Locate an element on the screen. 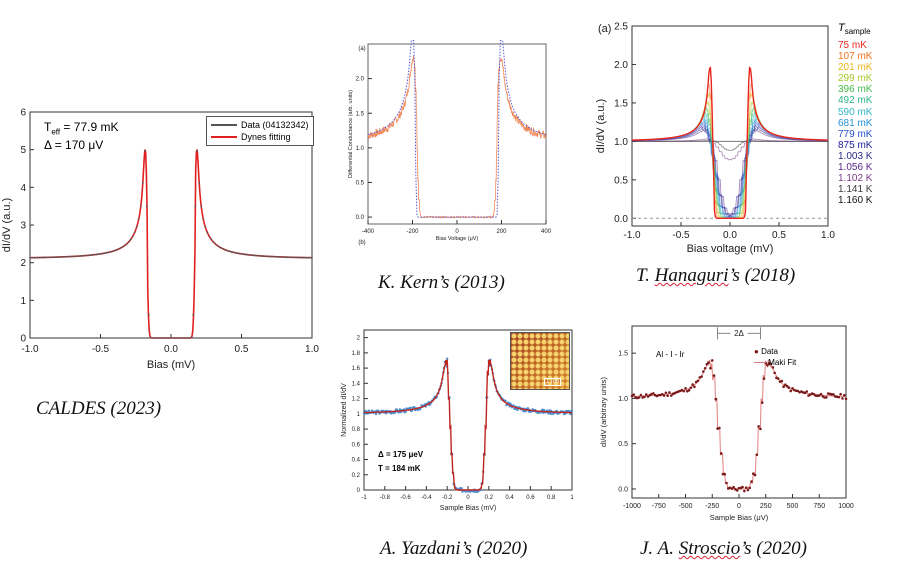 The image size is (898, 570). x-tick-label: 0 is located at coordinates (457, 232).